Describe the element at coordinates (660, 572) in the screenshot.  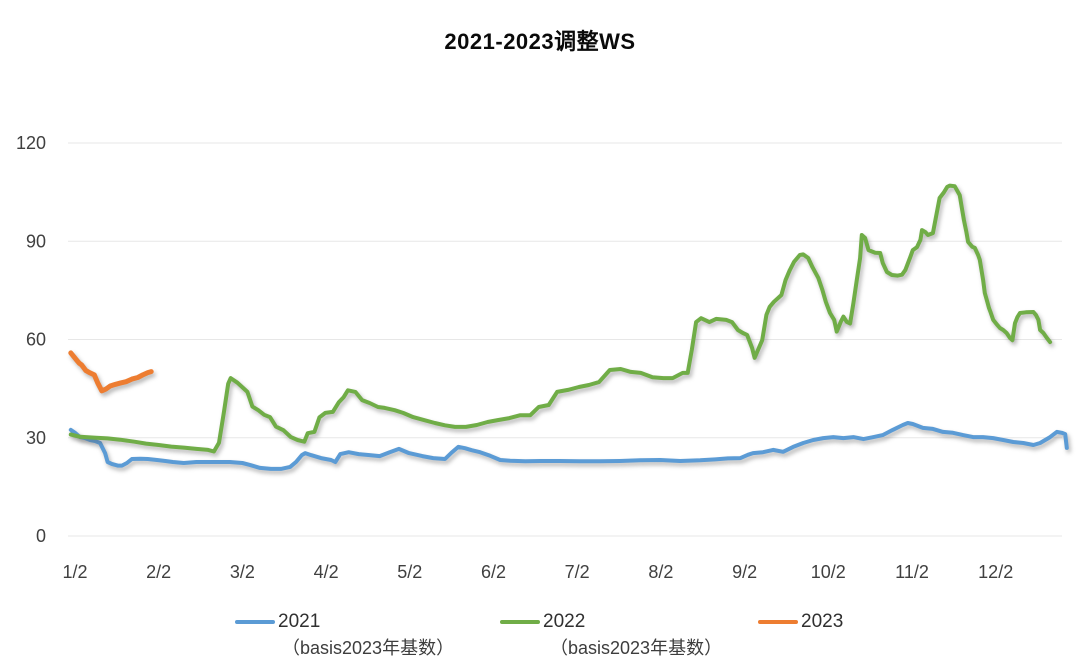
I see `x-tick-label: 8/2` at that location.